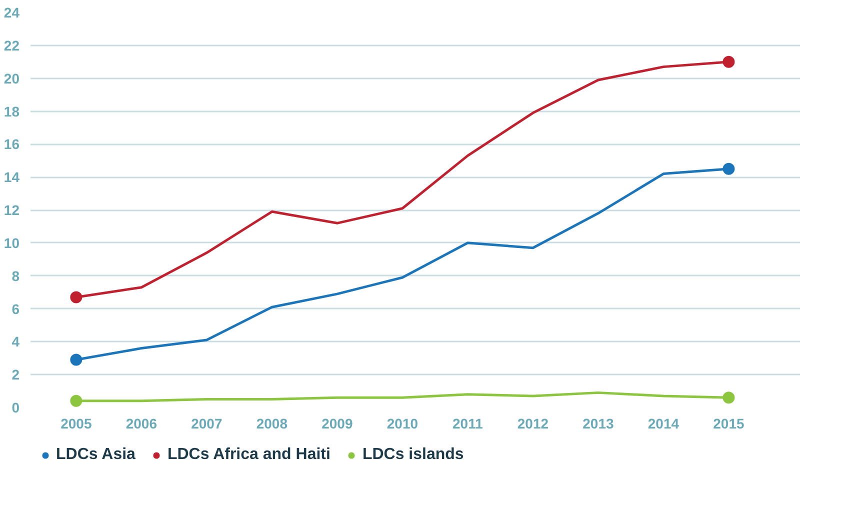 Image resolution: width=845 pixels, height=524 pixels. Describe the element at coordinates (729, 424) in the screenshot. I see `x-tick-label: 2015` at that location.